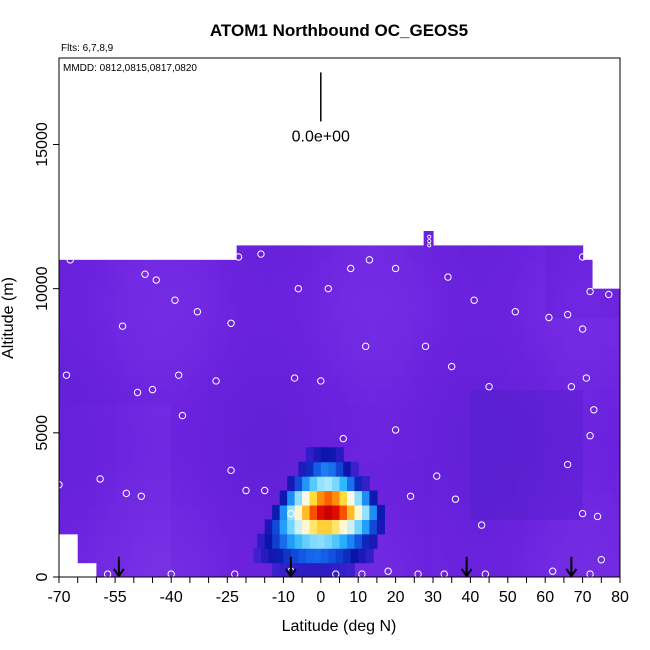 The width and height of the screenshot is (650, 650). I want to click on y-axis-label: Altitude (m), so click(8, 318).